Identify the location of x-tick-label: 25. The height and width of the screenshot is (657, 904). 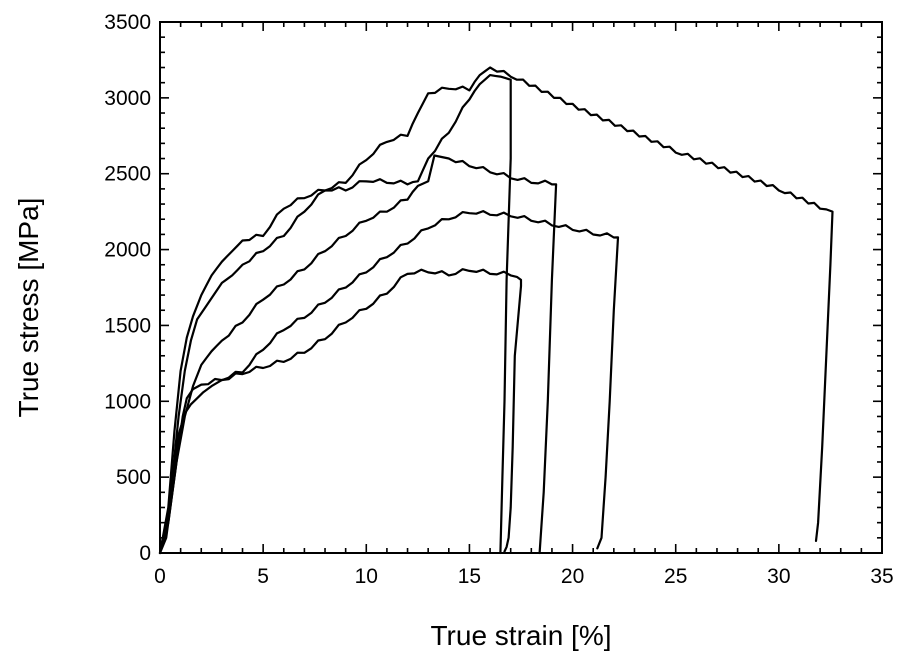
(675, 576).